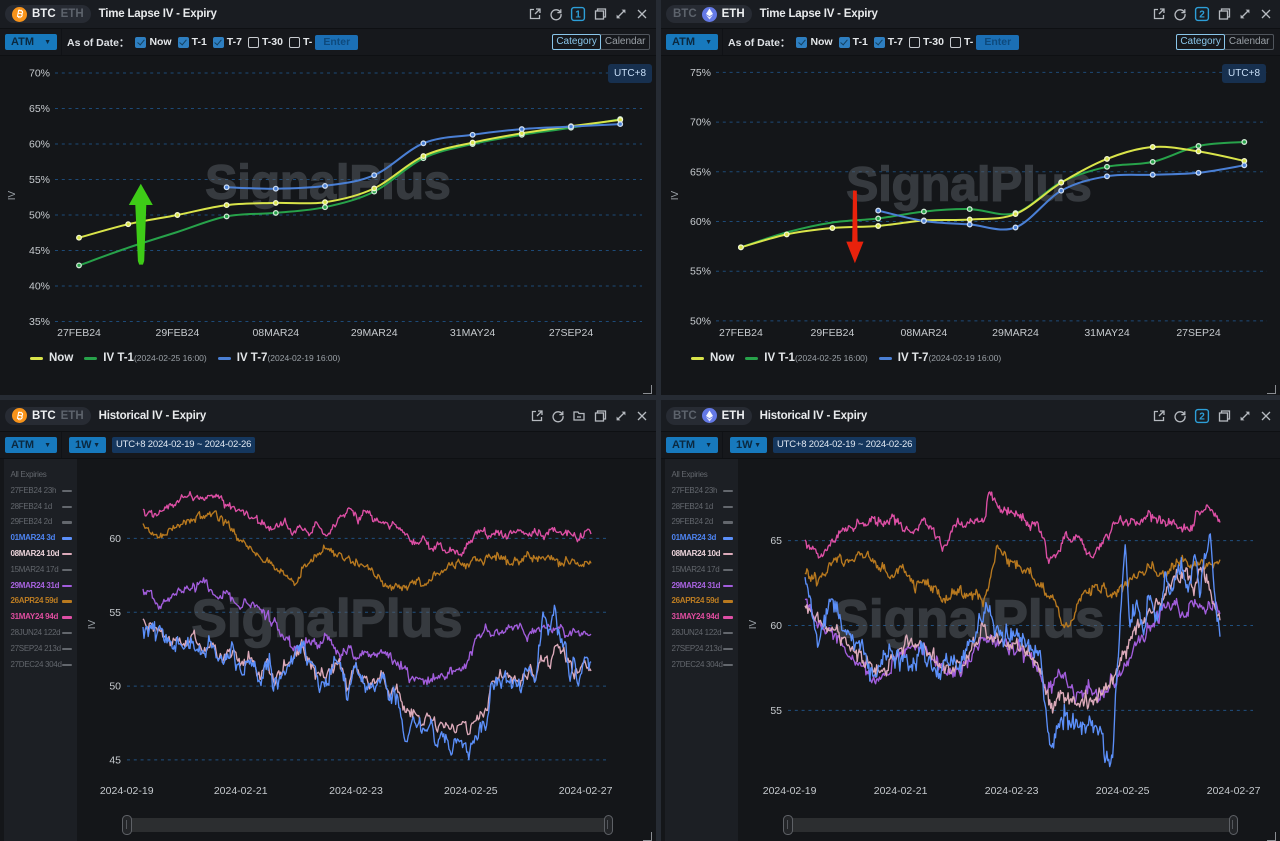 The height and width of the screenshot is (841, 1280). I want to click on svg-text: 40%, so click(39, 287).